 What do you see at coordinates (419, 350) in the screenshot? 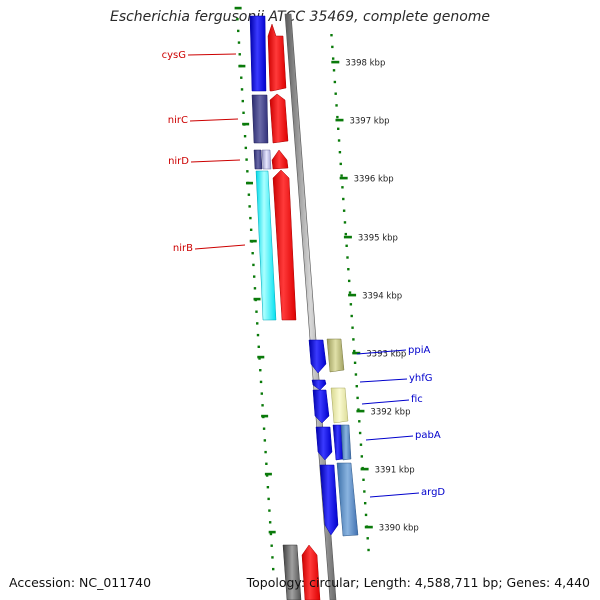
I see `gene-label-ppia: ppiA` at bounding box center [419, 350].